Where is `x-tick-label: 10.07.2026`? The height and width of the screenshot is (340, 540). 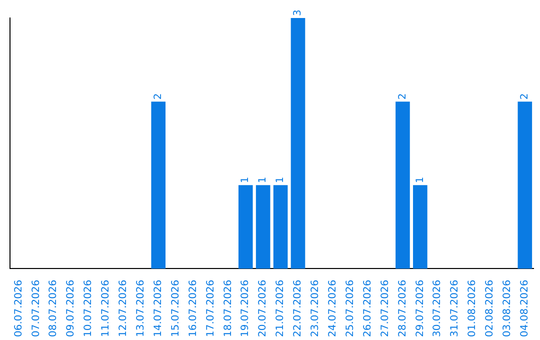 x-tick-label: 10.07.2026 is located at coordinates (88, 309).